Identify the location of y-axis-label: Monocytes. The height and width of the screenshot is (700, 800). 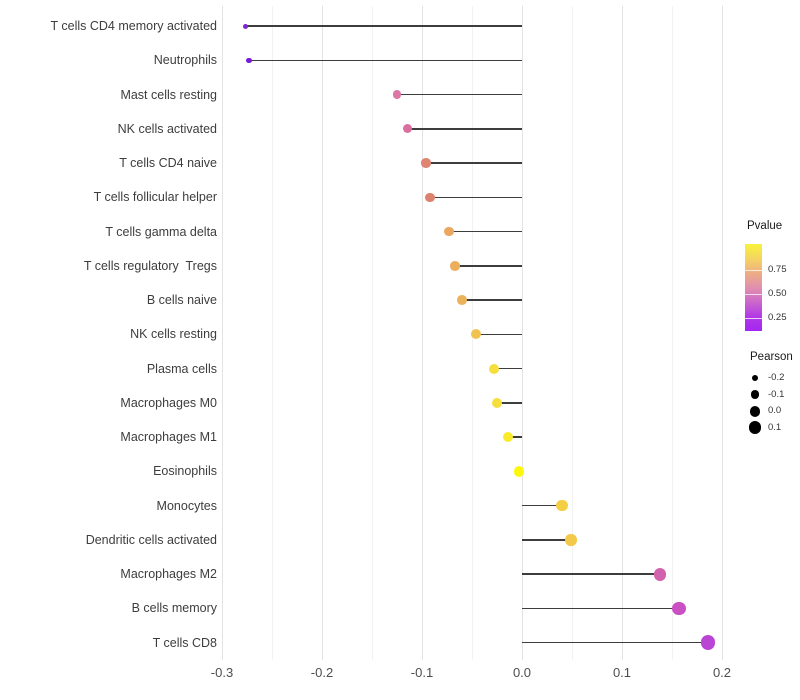
(186, 505).